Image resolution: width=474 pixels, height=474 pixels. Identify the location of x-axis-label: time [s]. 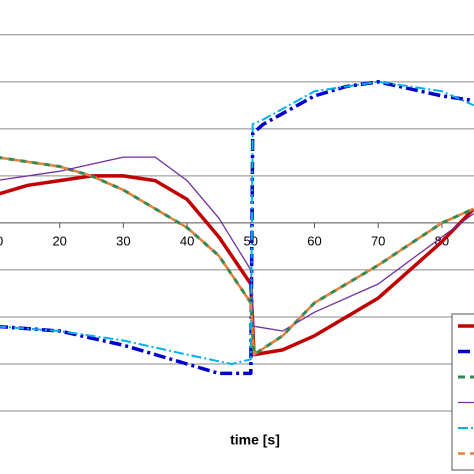
(255, 440).